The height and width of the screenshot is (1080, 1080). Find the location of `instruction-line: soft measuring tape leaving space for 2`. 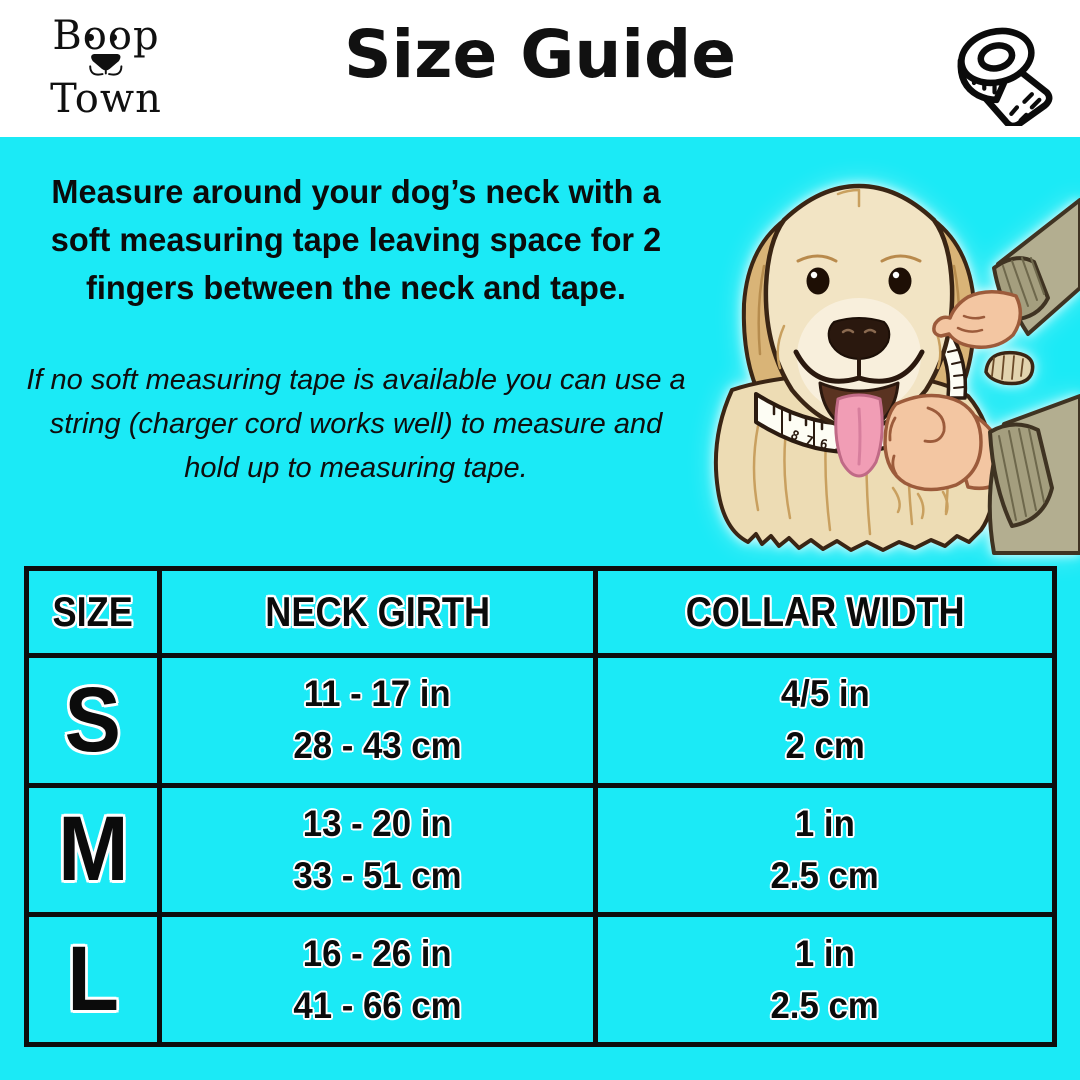

instruction-line: soft measuring tape leaving space for 2 is located at coordinates (356, 240).